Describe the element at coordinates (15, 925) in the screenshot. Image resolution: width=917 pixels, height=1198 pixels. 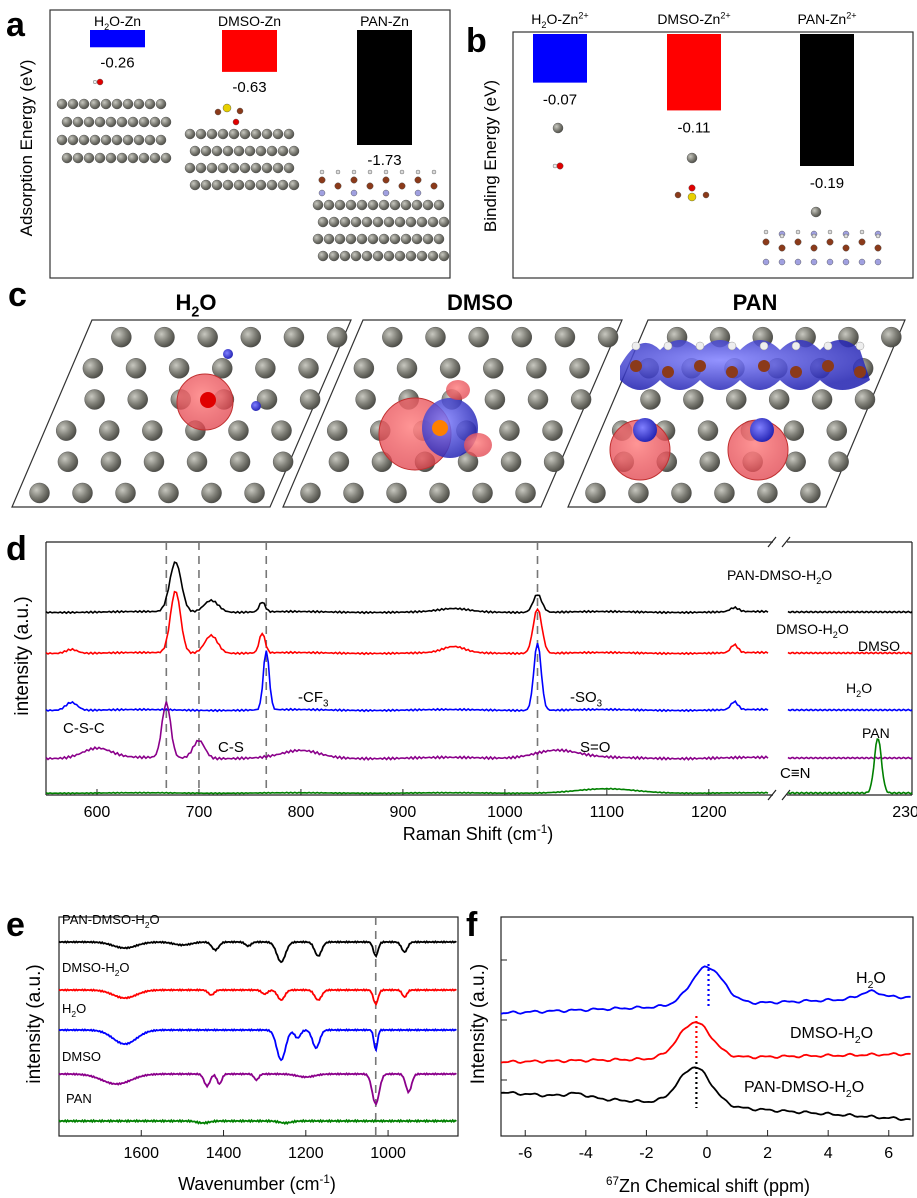
I see `panel-e-label: e` at that location.